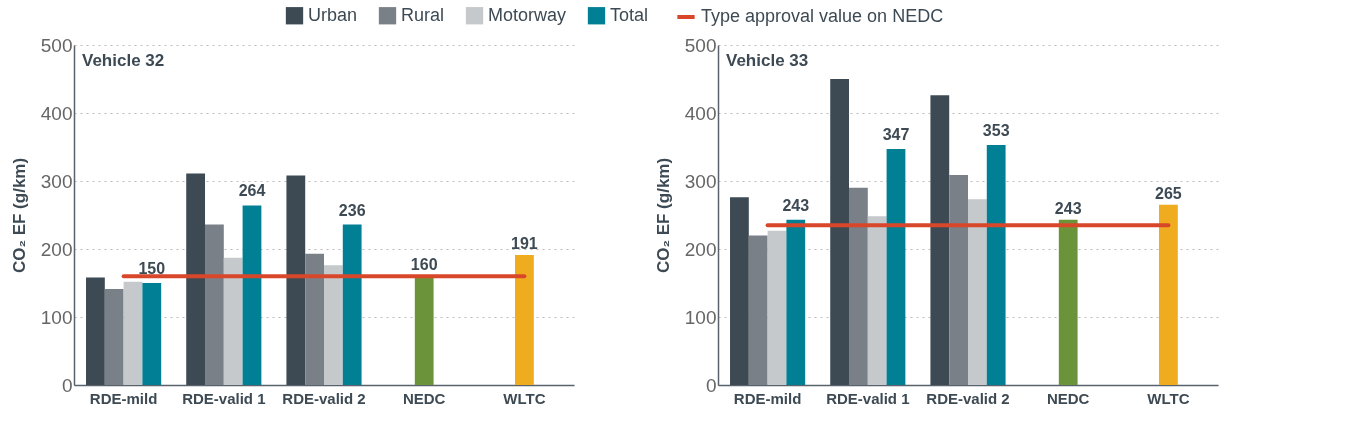  Describe the element at coordinates (996, 130) in the screenshot. I see `data-label: 353` at that location.